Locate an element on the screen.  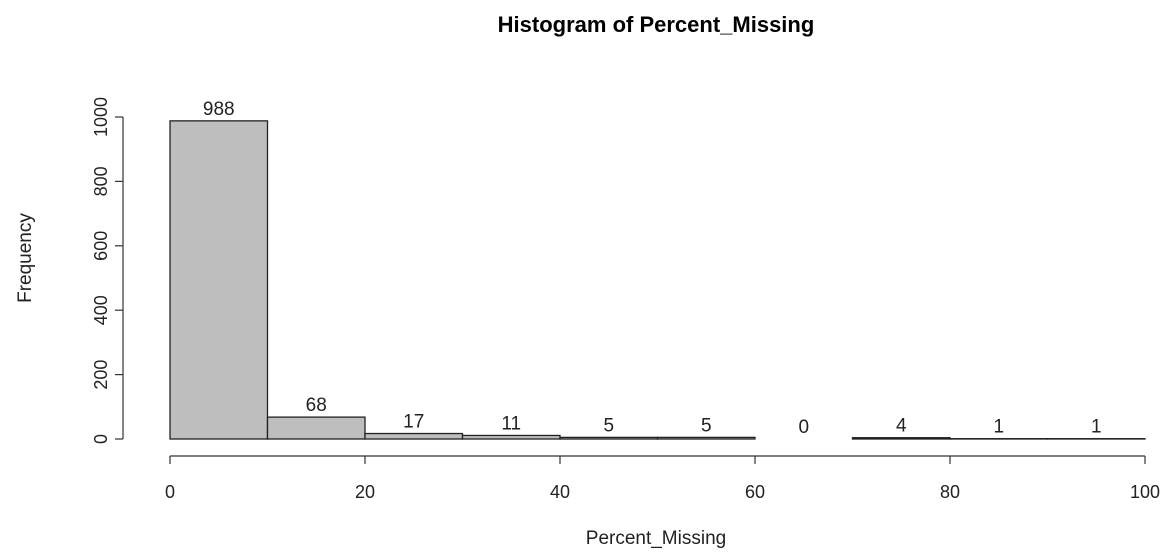
x-tick-label: 40 is located at coordinates (560, 492).